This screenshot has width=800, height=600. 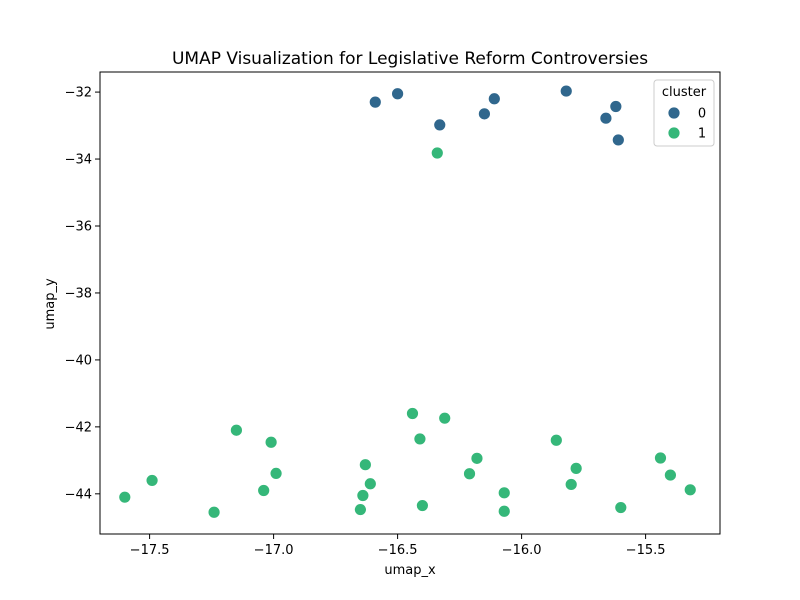 I want to click on x-tick-label: −15.5, so click(x=646, y=550).